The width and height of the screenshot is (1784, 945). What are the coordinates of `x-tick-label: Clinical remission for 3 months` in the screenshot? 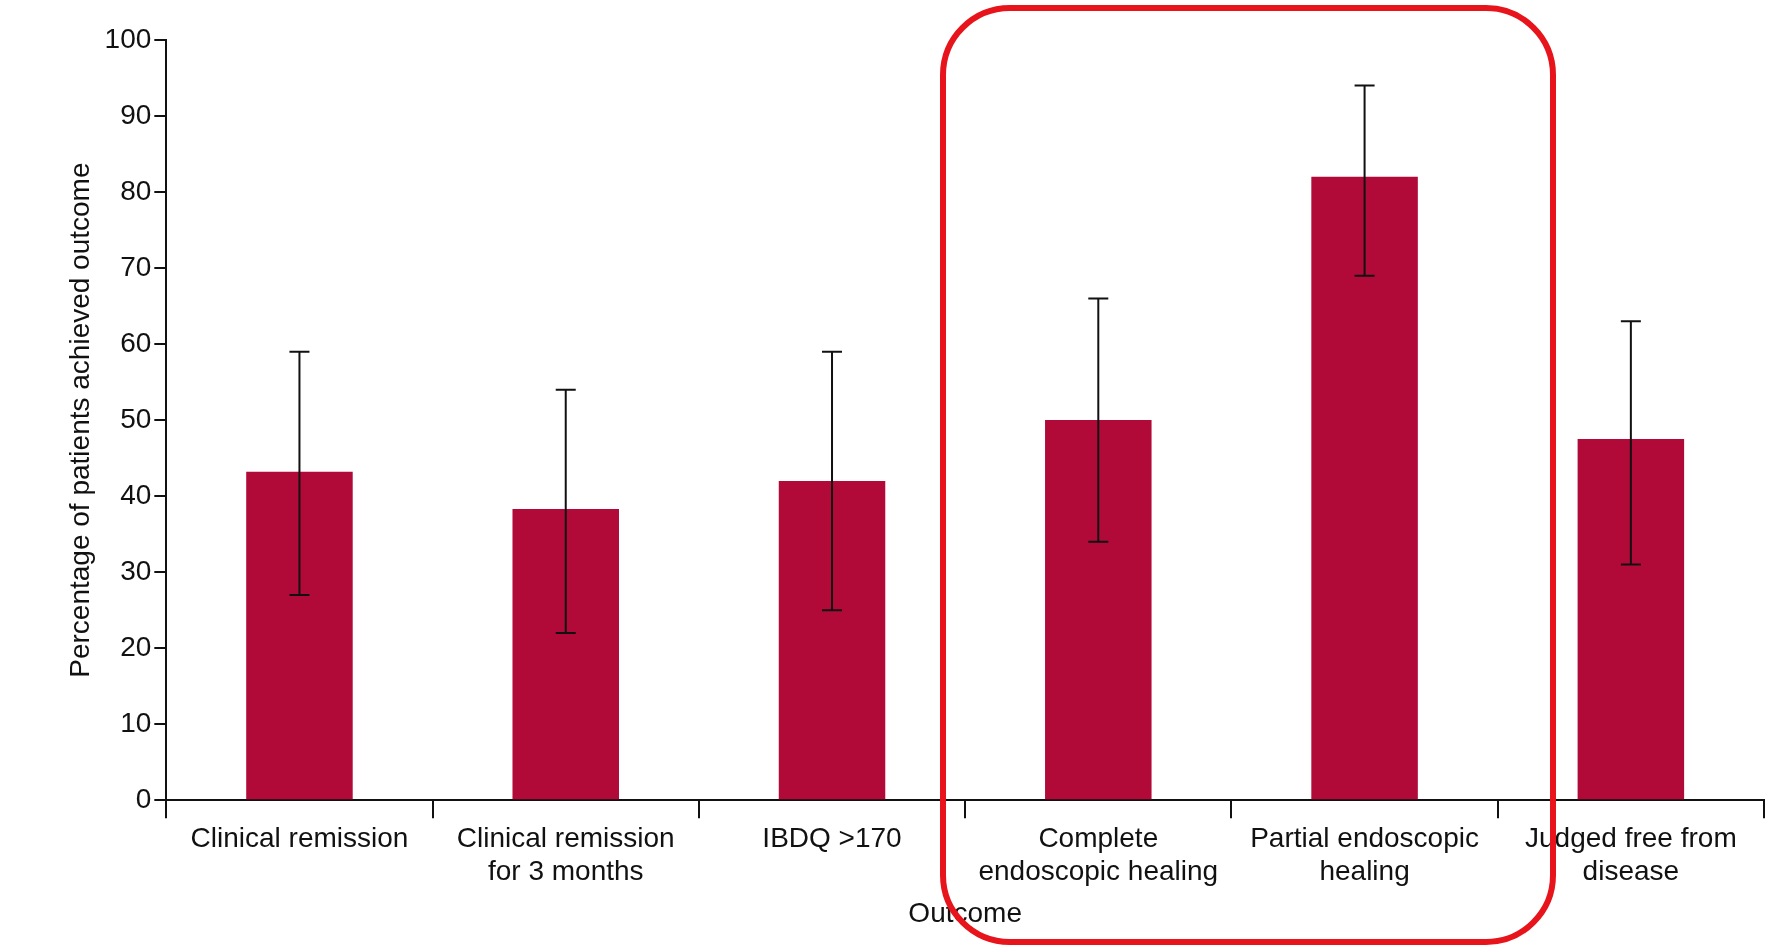 It's located at (565, 854).